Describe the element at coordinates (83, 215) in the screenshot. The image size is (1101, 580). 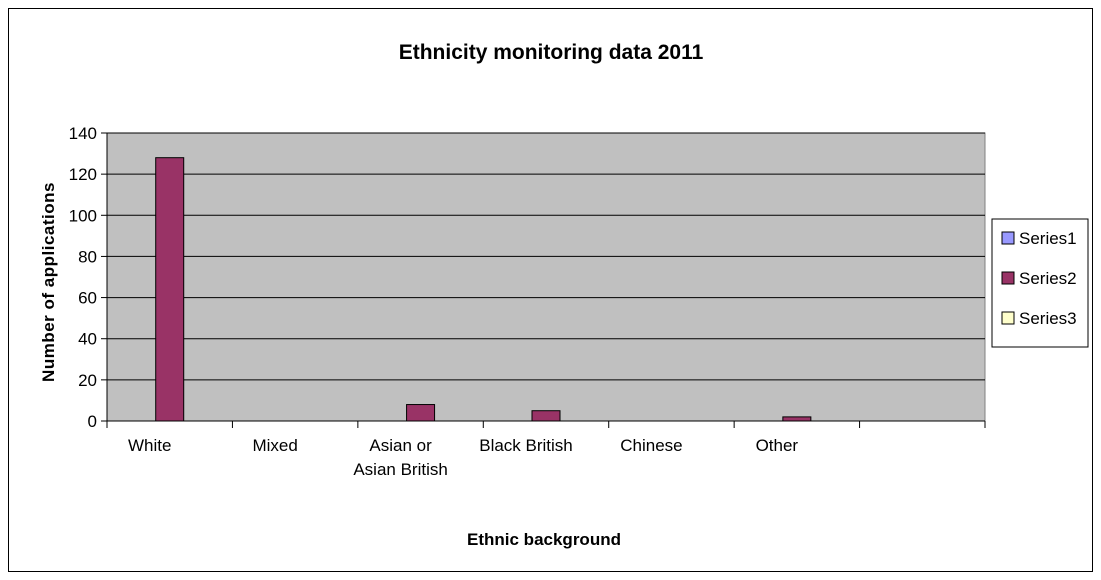
I see `y-tick-label: 100` at that location.